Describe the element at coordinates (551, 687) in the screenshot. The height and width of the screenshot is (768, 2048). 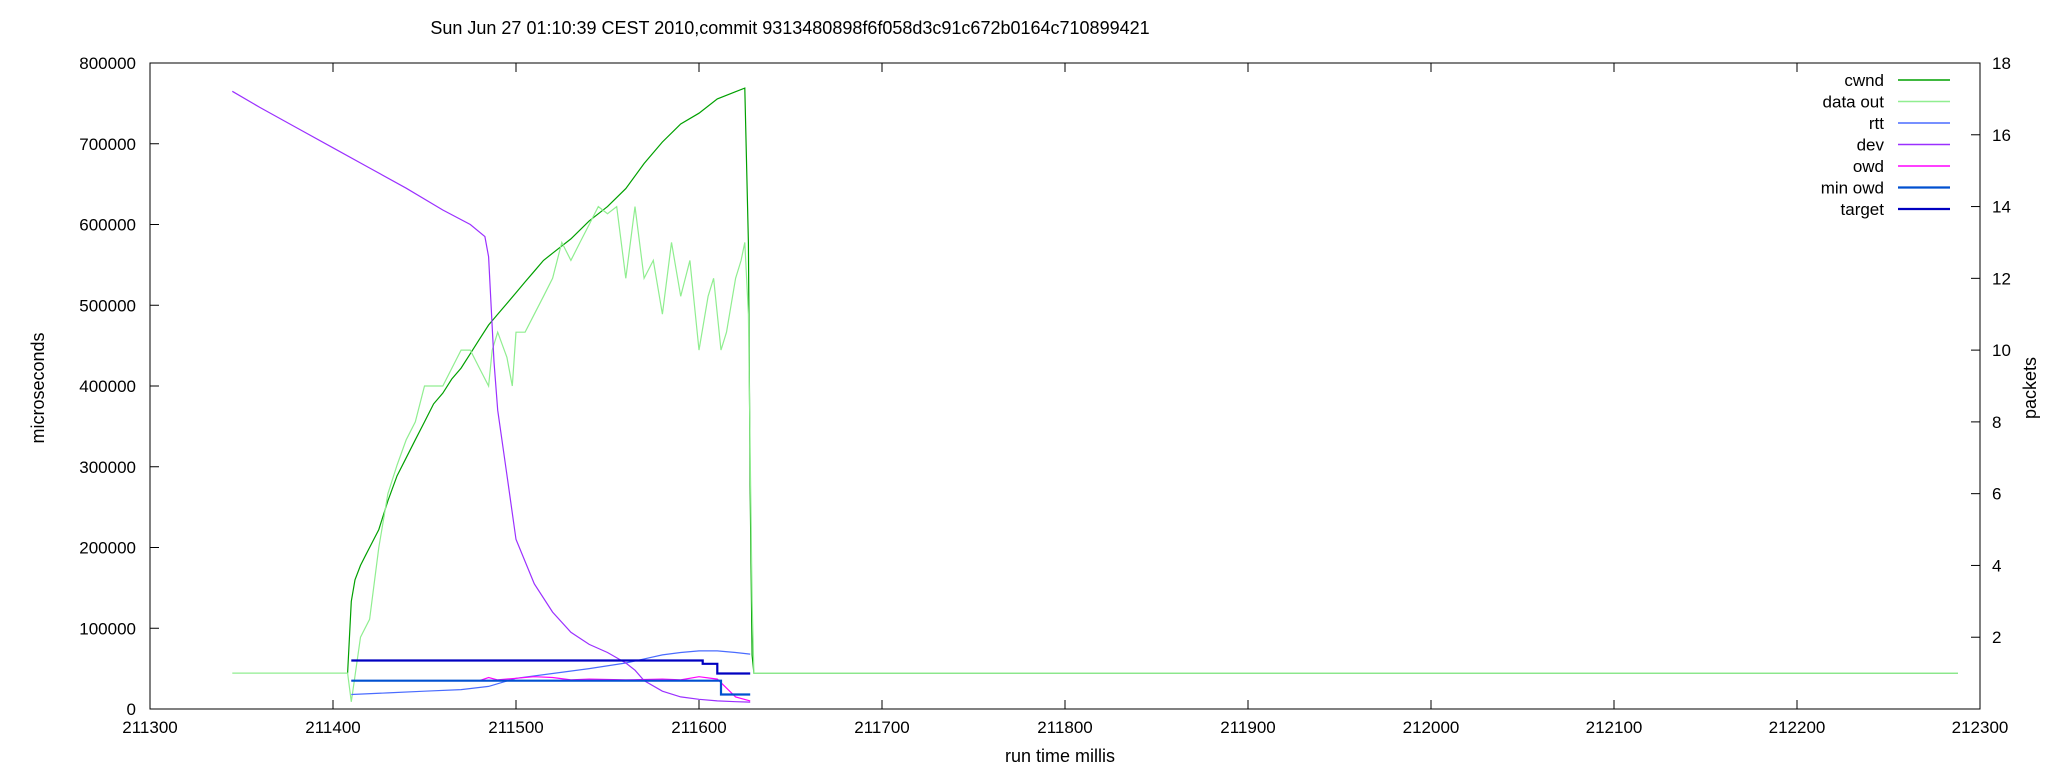
I see `series-line-min-owd` at that location.